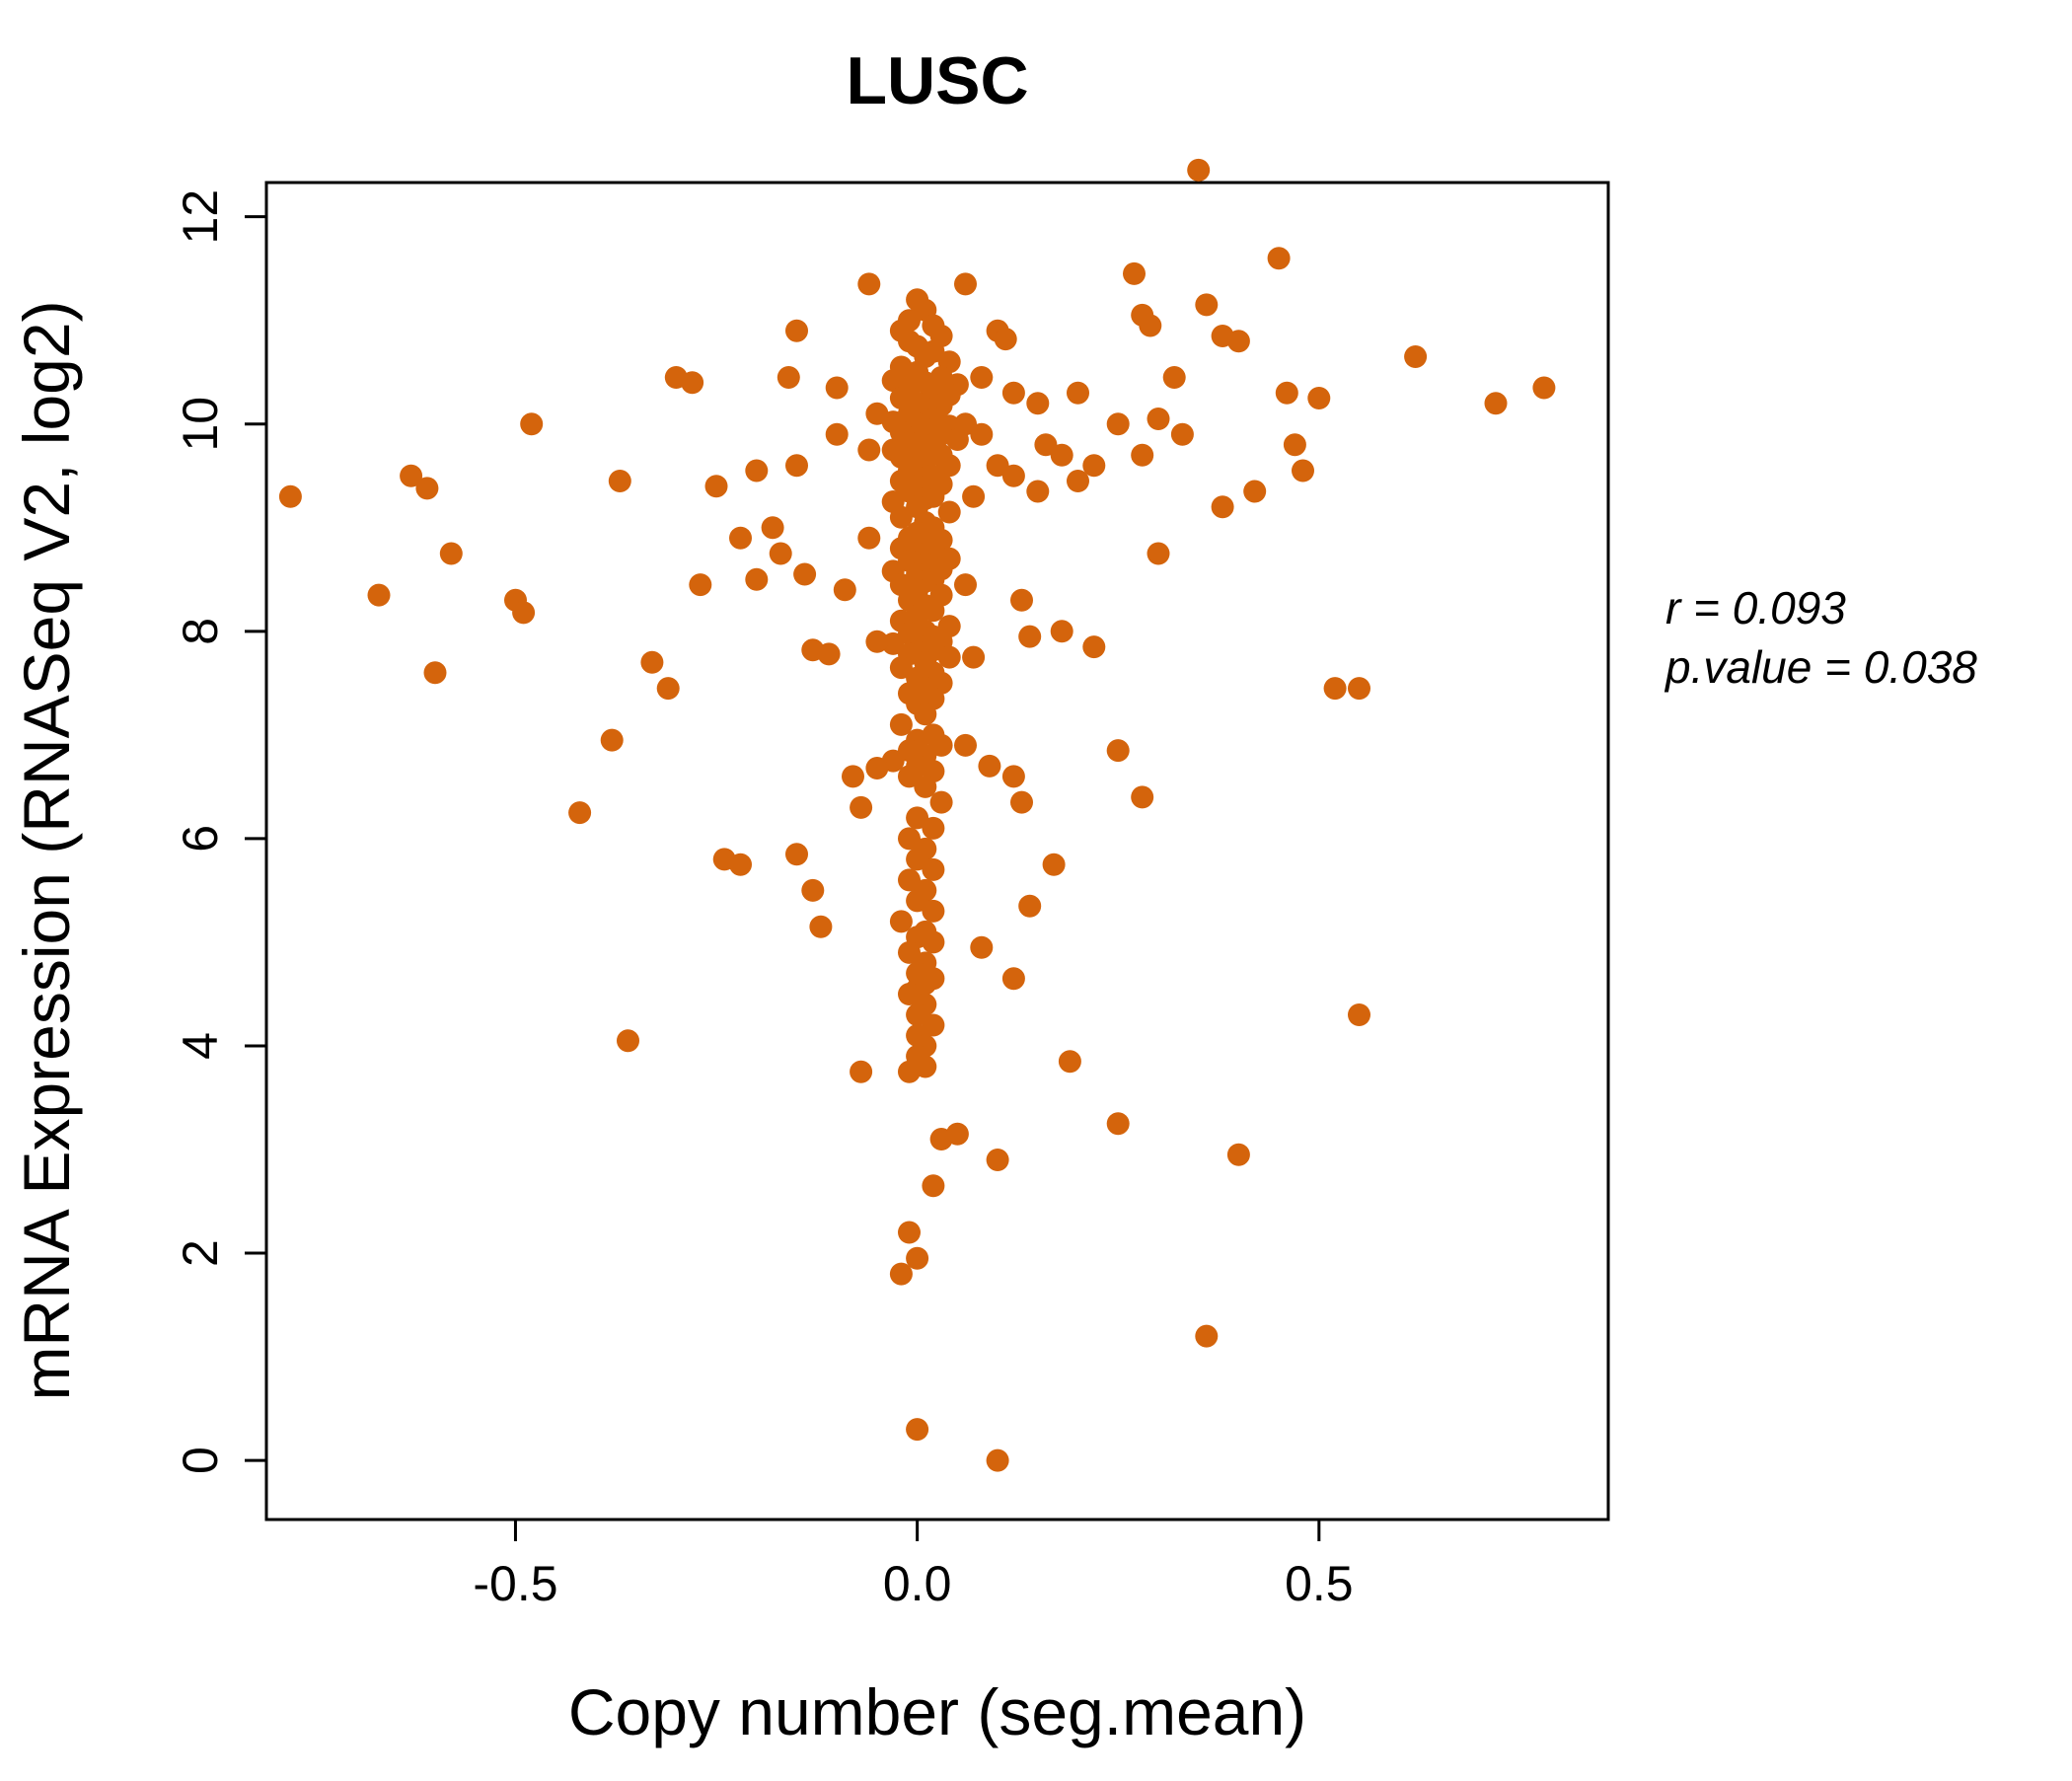 The height and width of the screenshot is (1781, 2072). Describe the element at coordinates (201, 1253) in the screenshot. I see `y-tick-label: 2` at that location.